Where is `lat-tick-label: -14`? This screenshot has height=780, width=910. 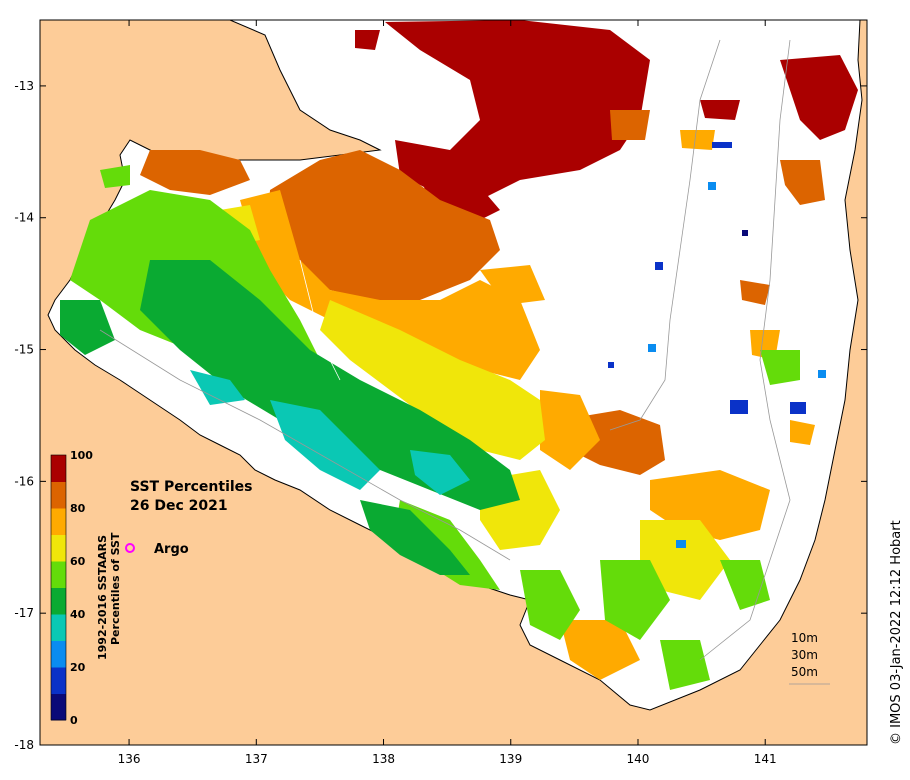 lat-tick-label: -14 is located at coordinates (24, 218).